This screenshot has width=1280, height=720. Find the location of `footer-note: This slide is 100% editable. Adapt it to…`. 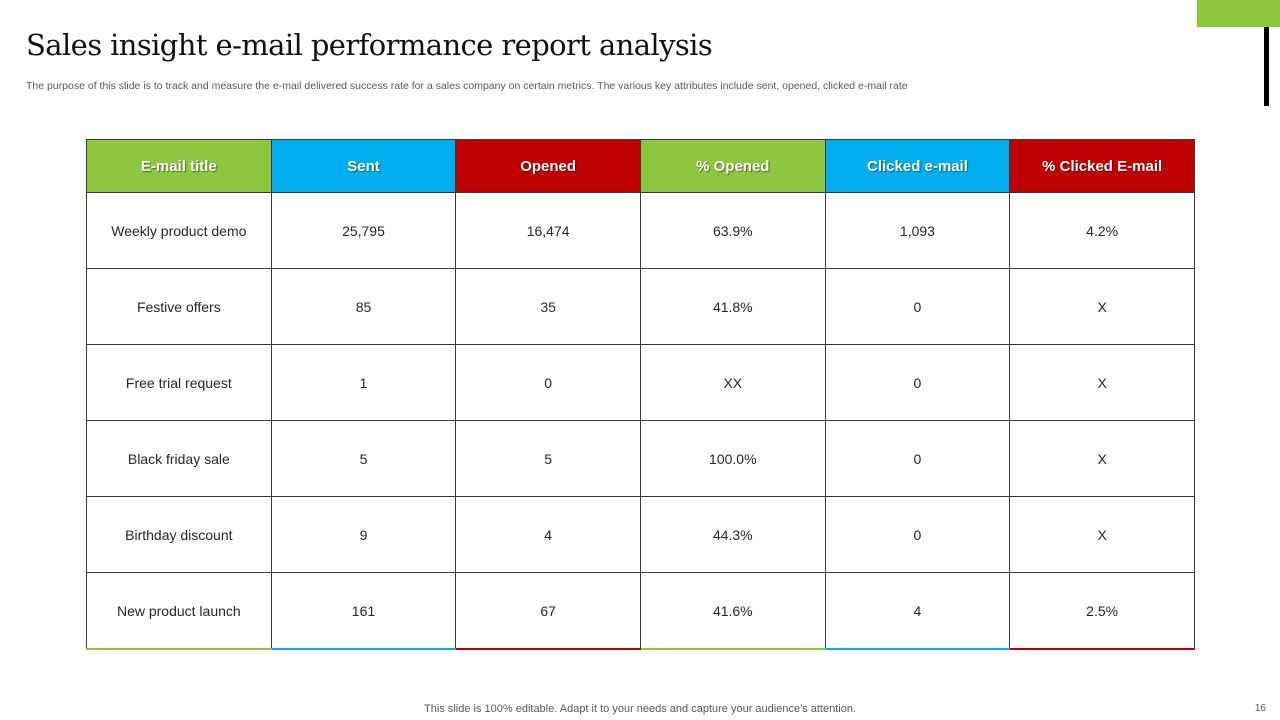

footer-note: This slide is 100% editable. Adapt it to… is located at coordinates (640, 709).